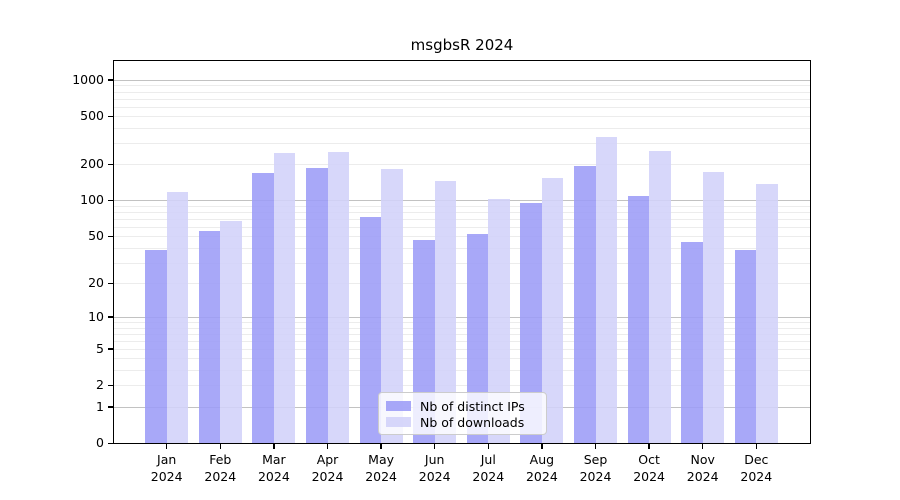 This screenshot has height=500, width=900. Describe the element at coordinates (702, 468) in the screenshot. I see `x-tick-label: Nov 2024` at that location.